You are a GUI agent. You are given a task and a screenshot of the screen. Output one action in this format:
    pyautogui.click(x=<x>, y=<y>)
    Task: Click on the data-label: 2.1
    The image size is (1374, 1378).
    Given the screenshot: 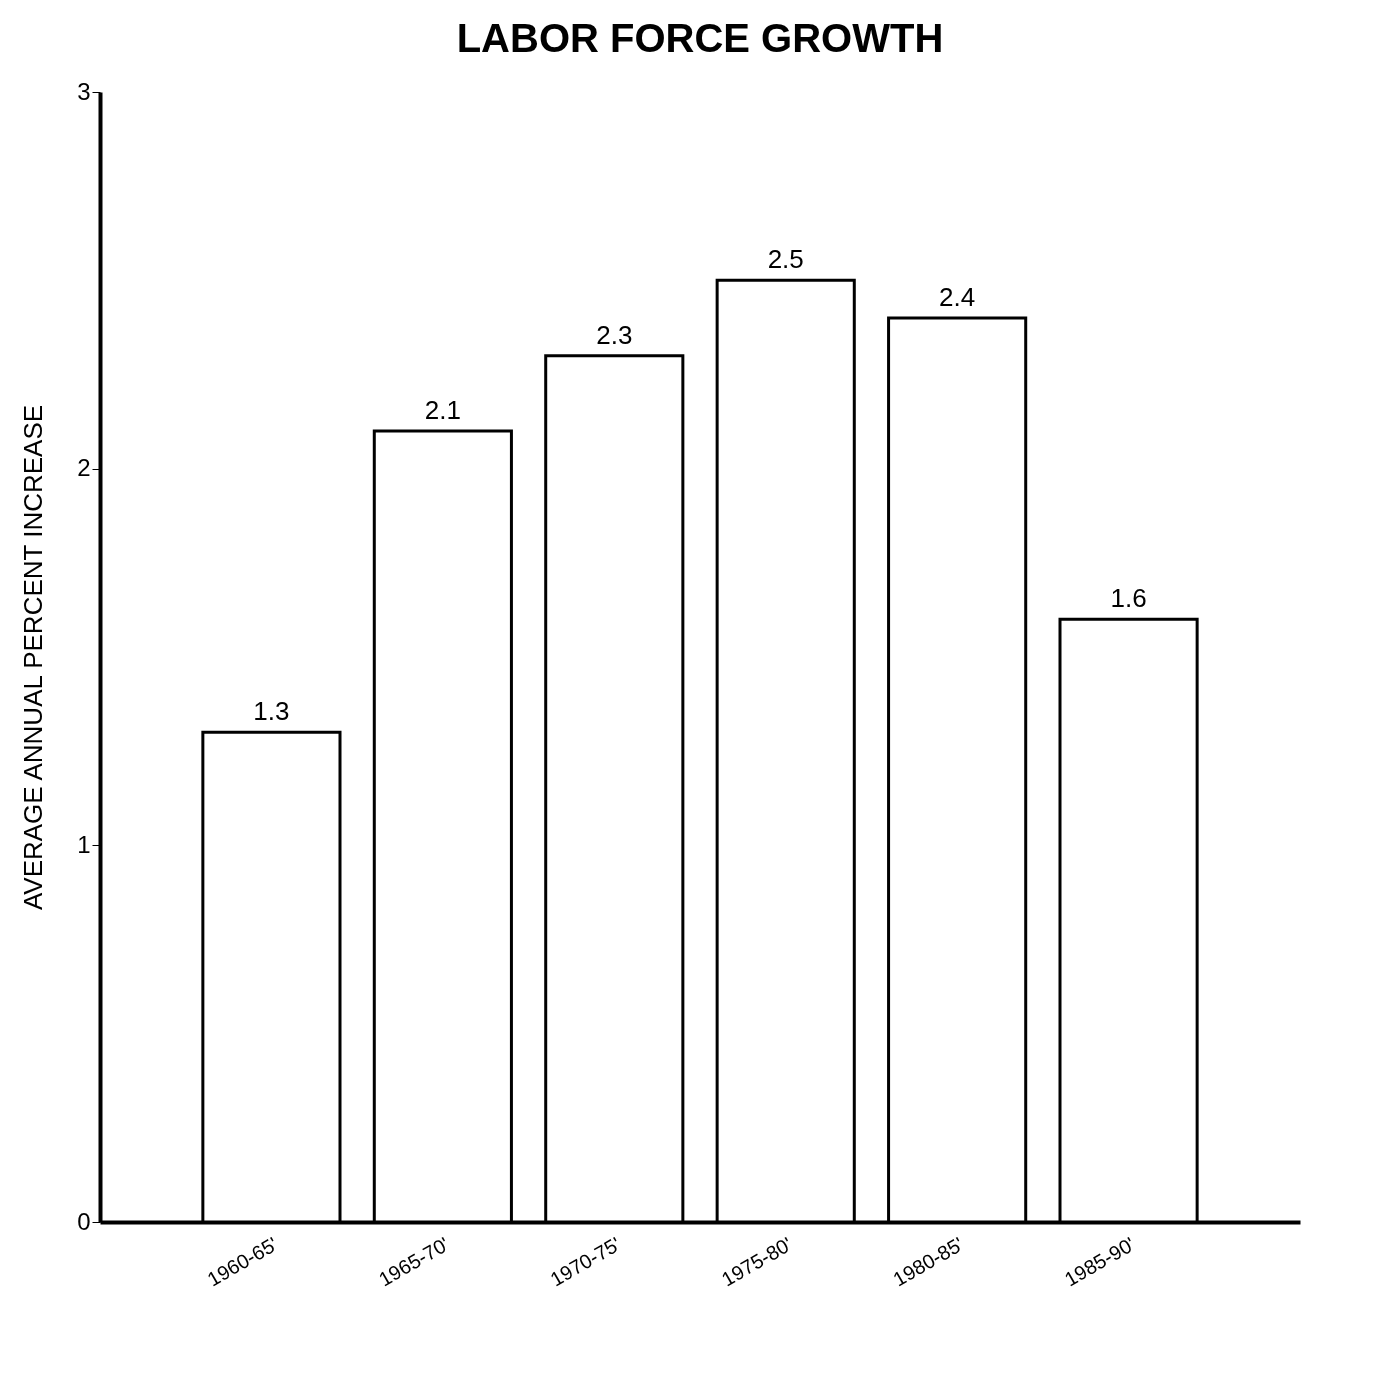 What is the action you would take?
    pyautogui.click(x=442, y=410)
    